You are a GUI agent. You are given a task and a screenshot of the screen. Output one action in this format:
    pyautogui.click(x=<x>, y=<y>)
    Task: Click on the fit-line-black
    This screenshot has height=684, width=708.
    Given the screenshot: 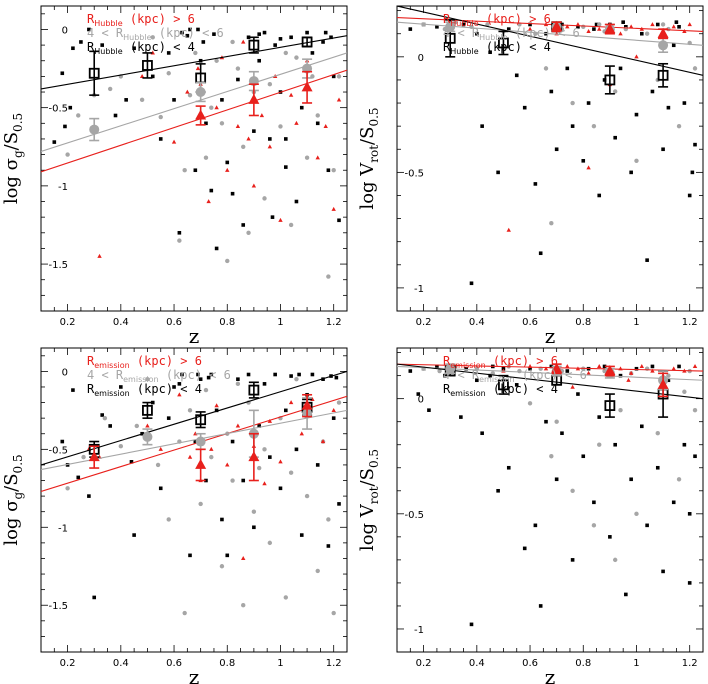 What is the action you would take?
    pyautogui.click(x=194, y=62)
    